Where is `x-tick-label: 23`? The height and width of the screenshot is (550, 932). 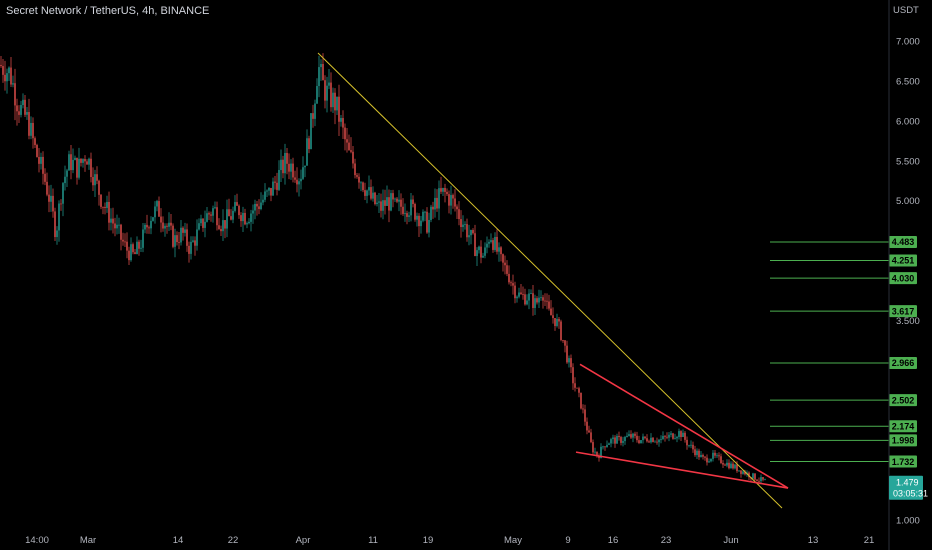 x-tick-label: 23 is located at coordinates (666, 540).